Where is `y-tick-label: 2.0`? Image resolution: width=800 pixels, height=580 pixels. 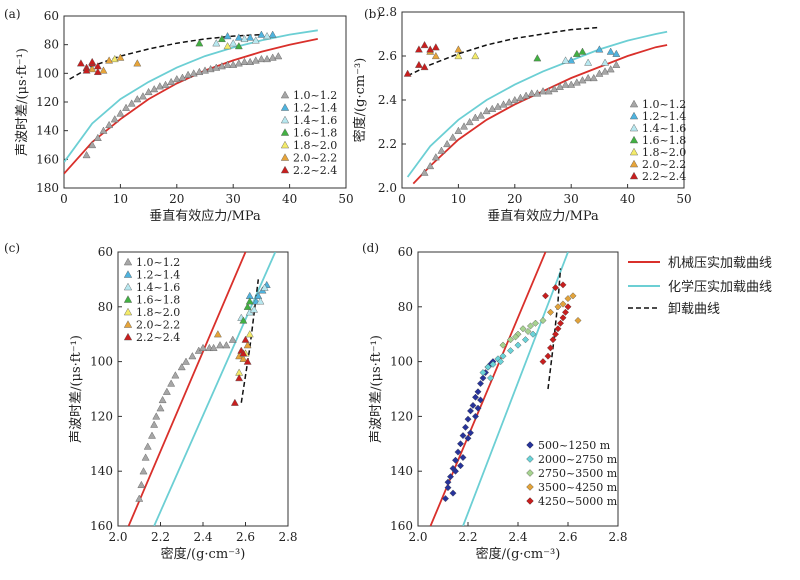
y-tick-label: 2.0 is located at coordinates (387, 188).